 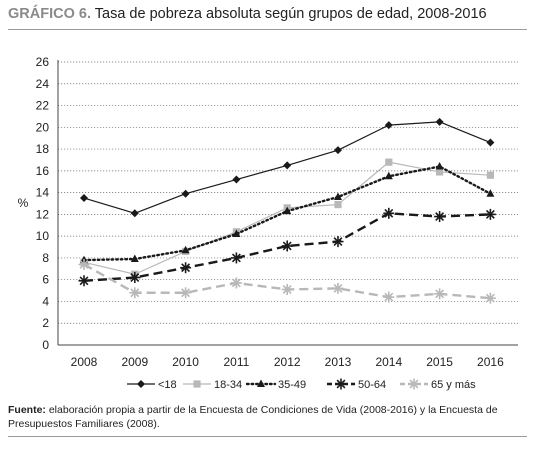 I want to click on legend-label: 65 y más, so click(x=453, y=385).